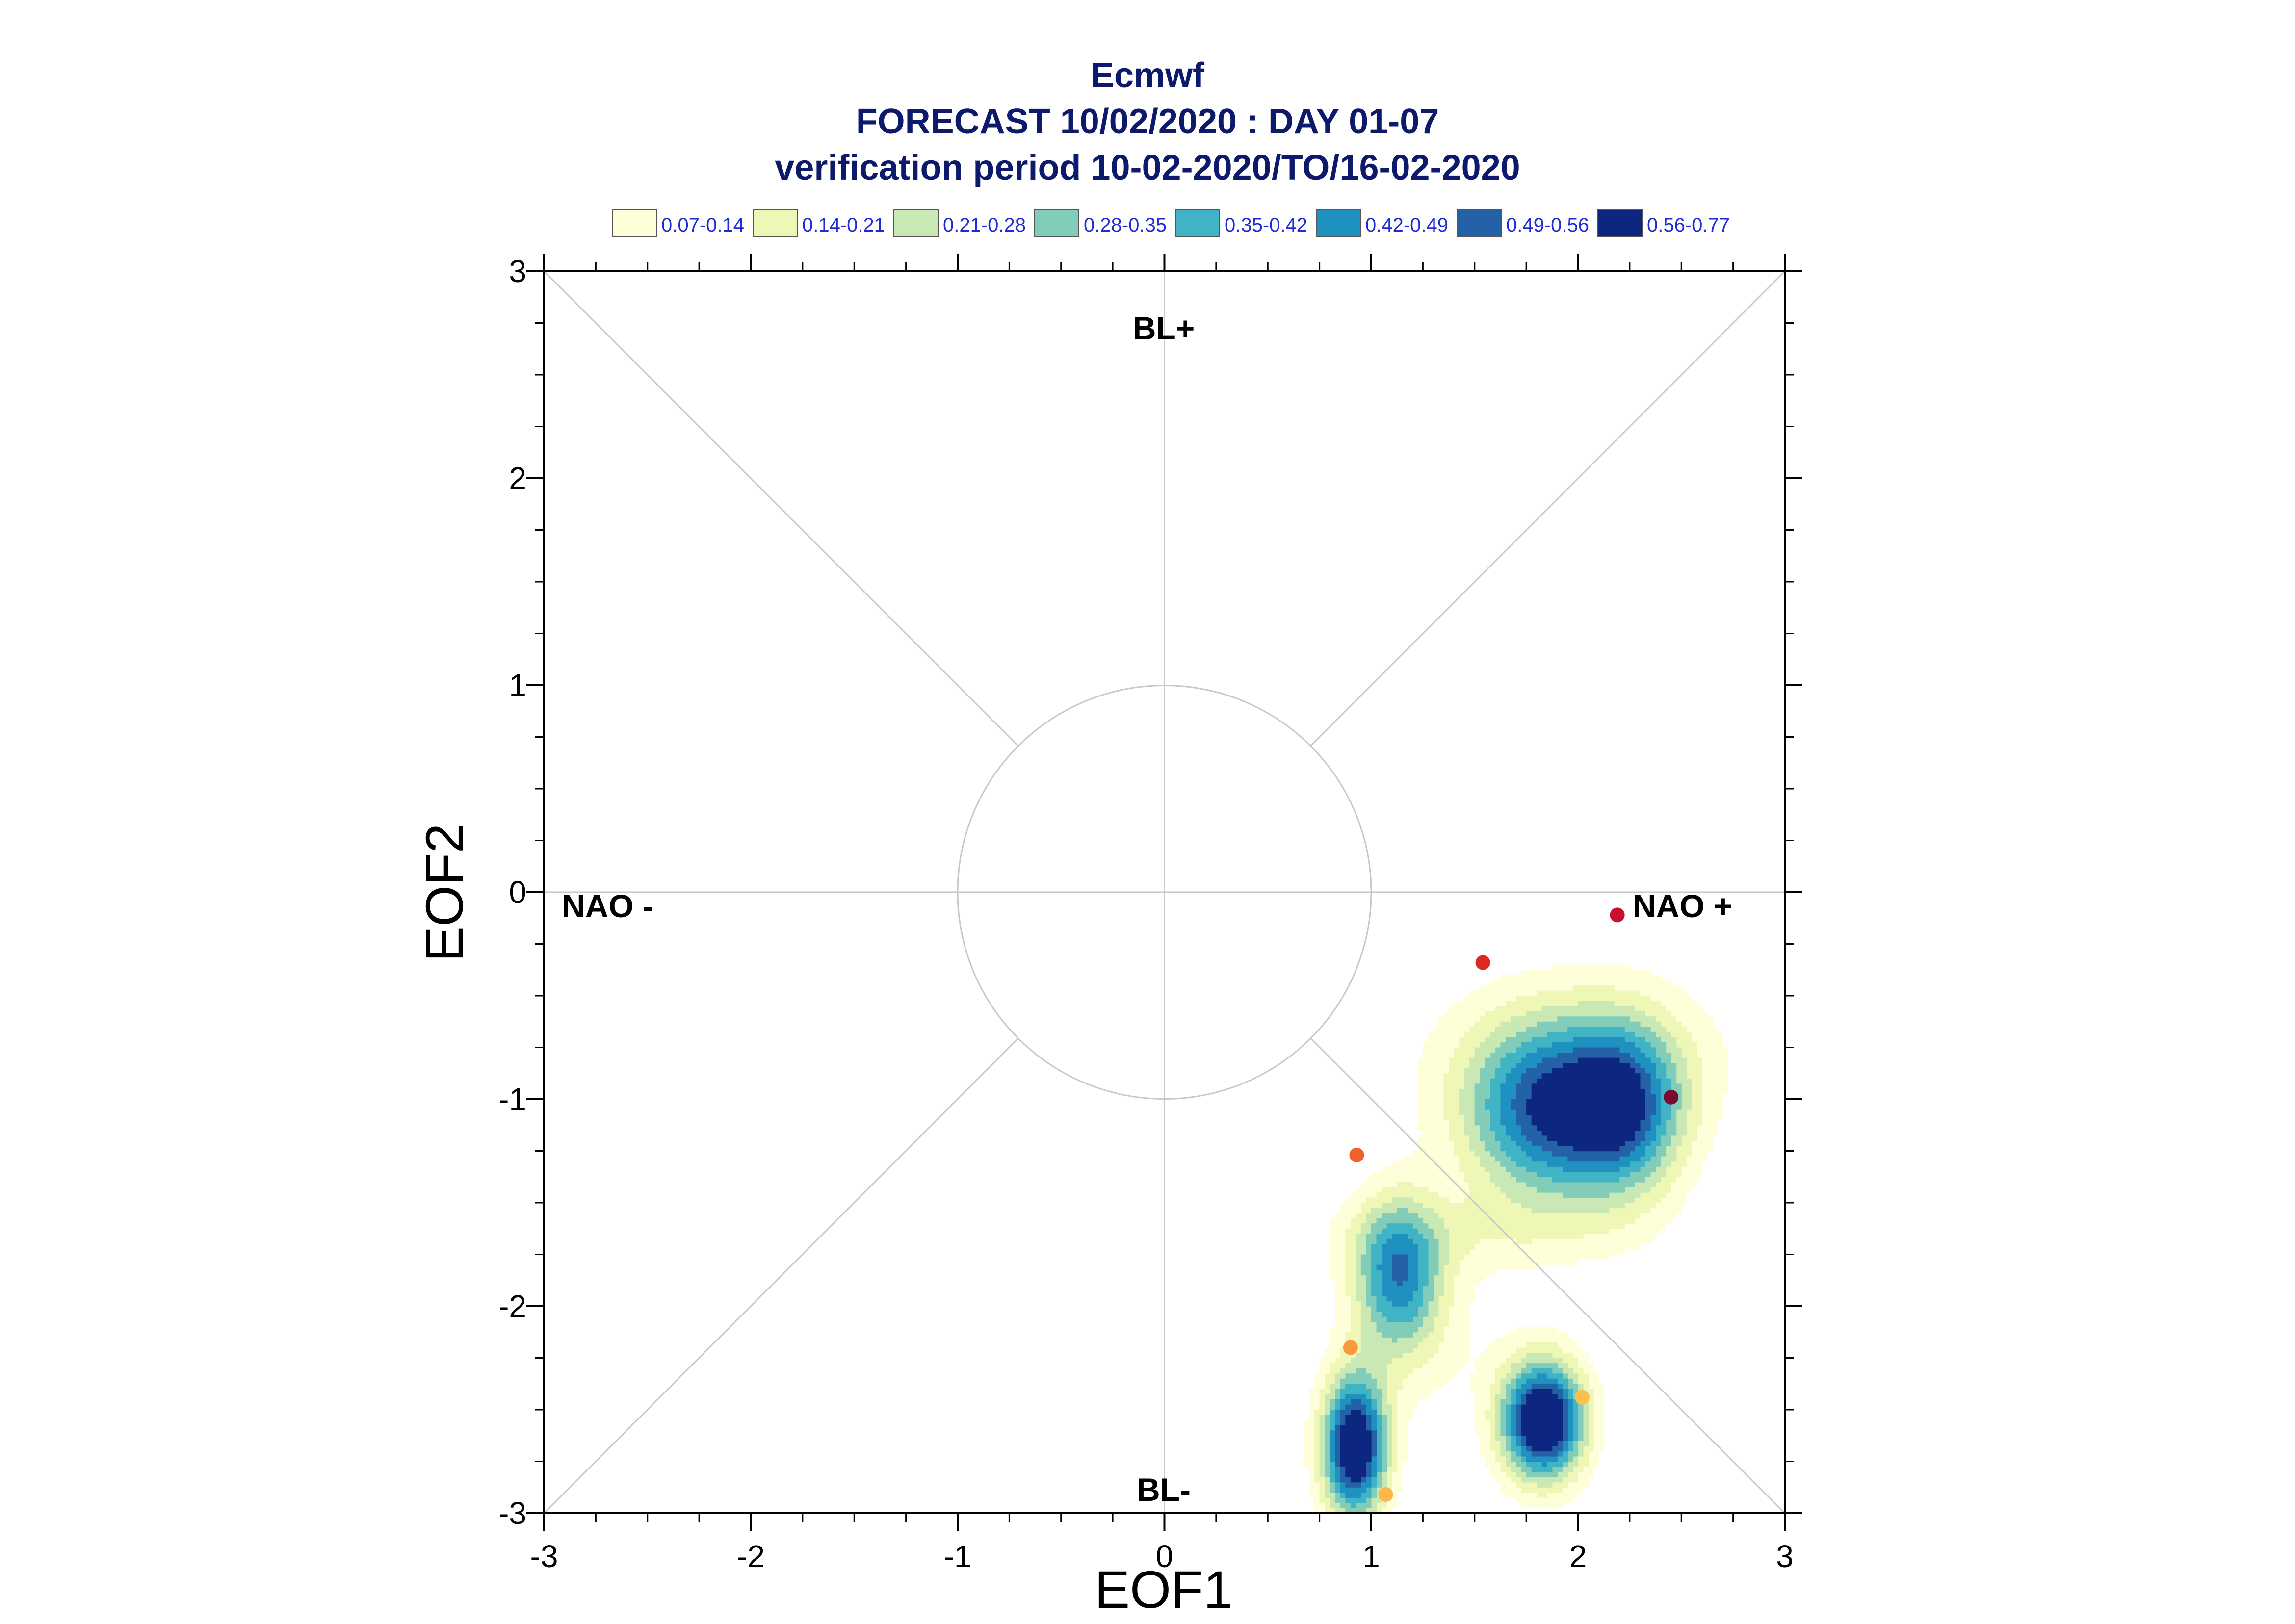  I want to click on legend-label-1: 0.07-0.14, so click(703, 225).